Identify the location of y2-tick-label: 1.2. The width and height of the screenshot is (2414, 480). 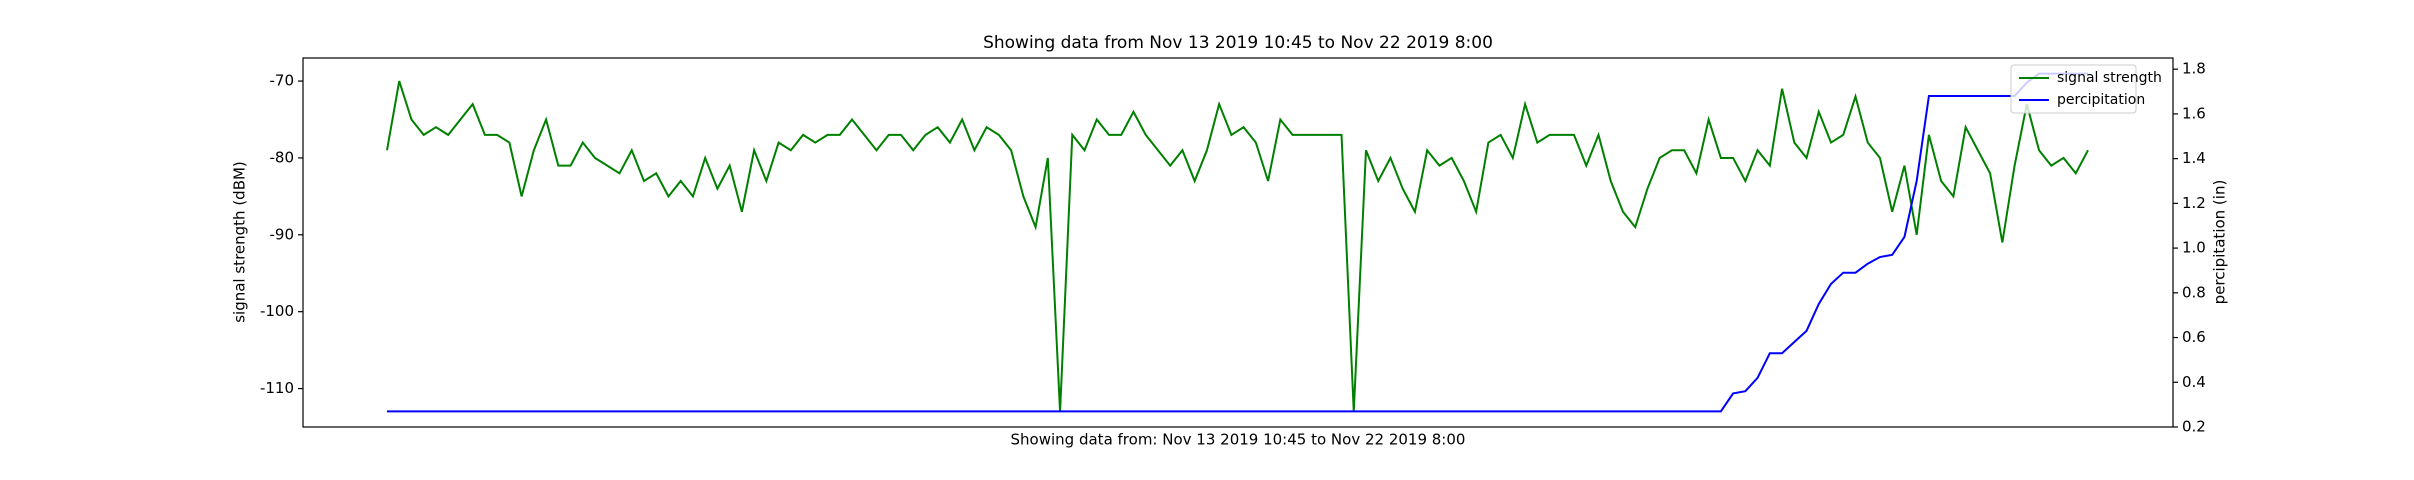
(2194, 203).